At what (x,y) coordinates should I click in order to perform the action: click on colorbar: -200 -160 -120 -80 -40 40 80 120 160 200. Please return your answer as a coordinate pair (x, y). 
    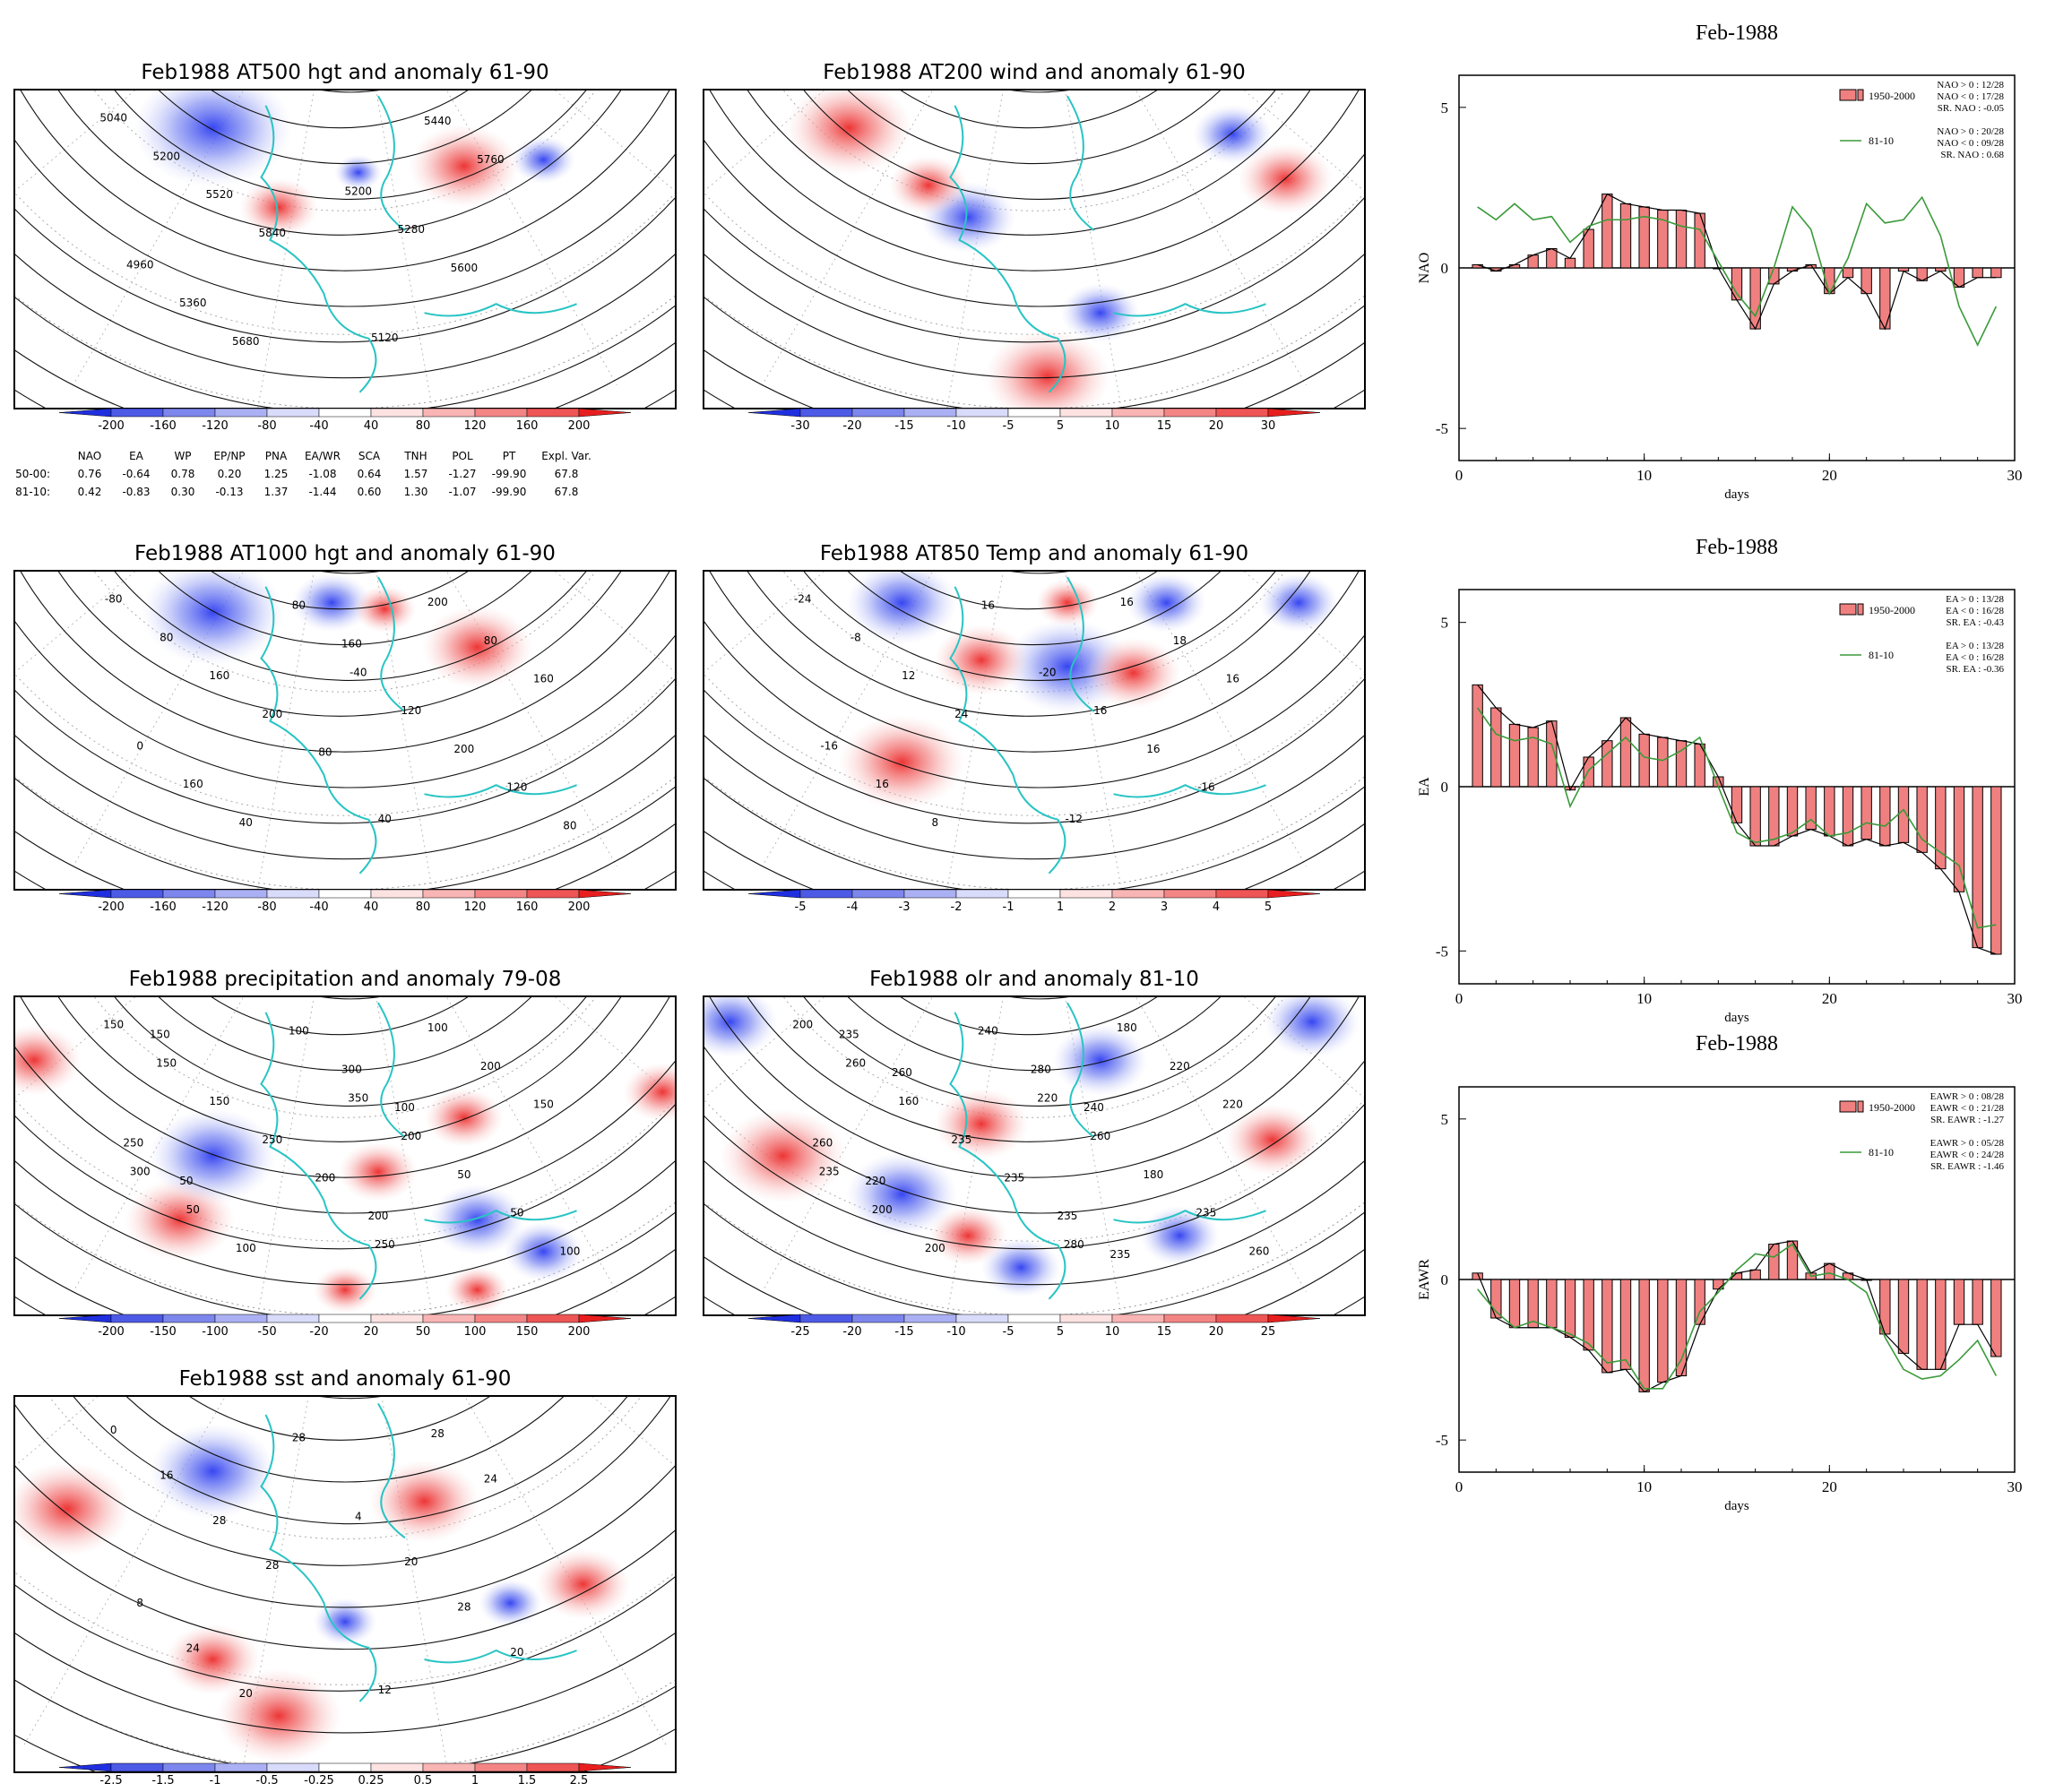
    Looking at the image, I should click on (345, 901).